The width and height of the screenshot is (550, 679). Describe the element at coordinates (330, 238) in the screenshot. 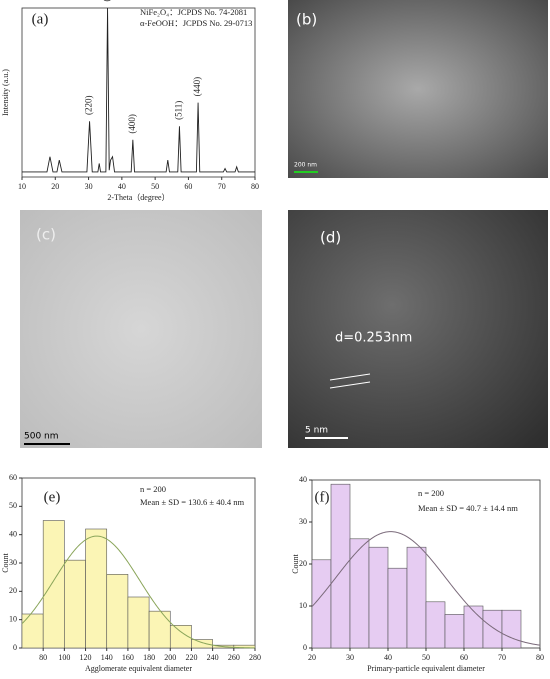

I see `panel-label: (d)` at that location.